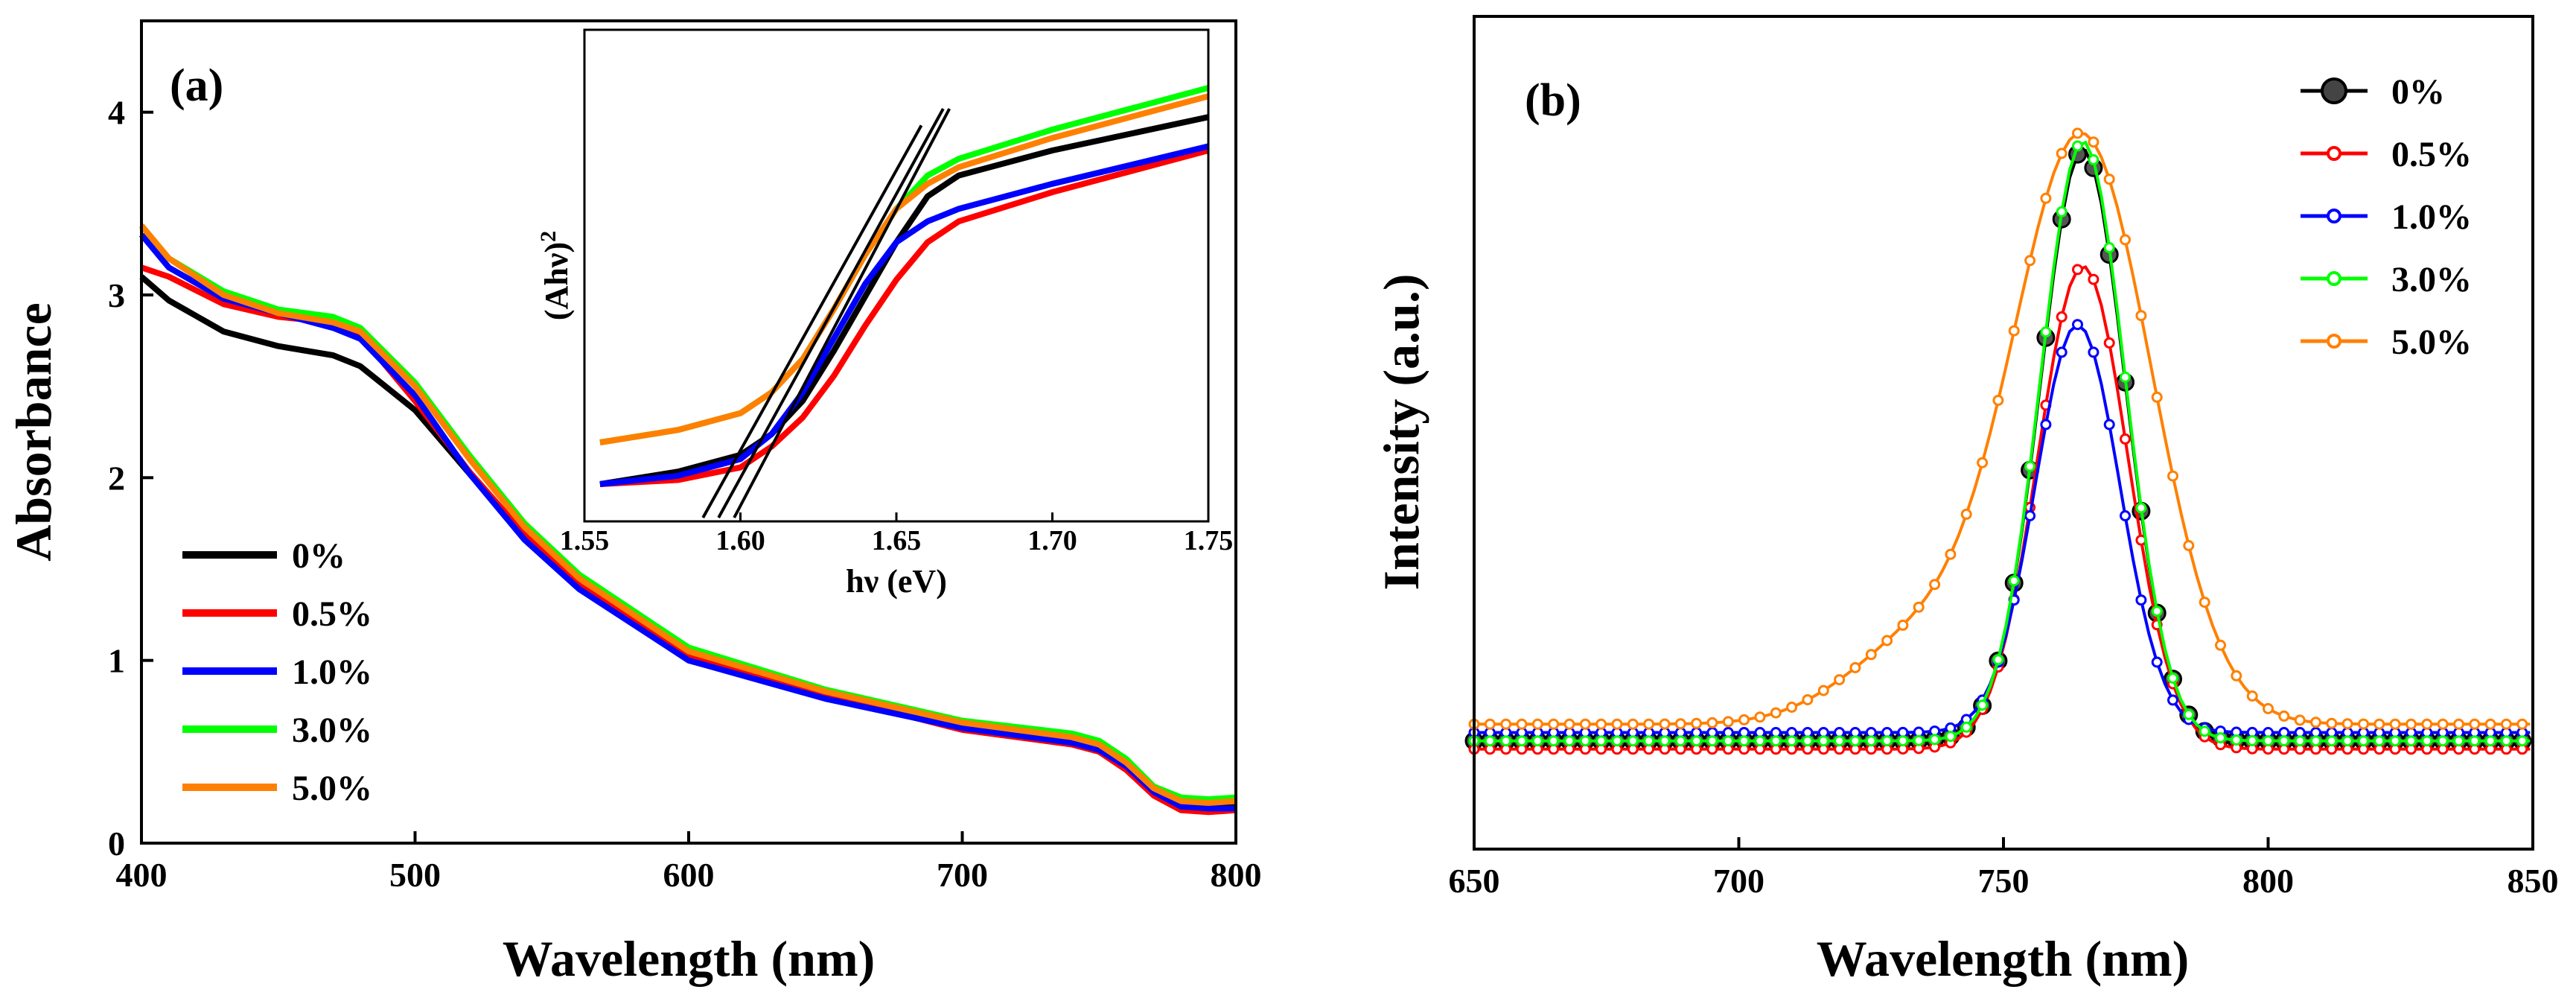 Image resolution: width=2576 pixels, height=1007 pixels. I want to click on b-x-tick-label: 800, so click(2268, 881).